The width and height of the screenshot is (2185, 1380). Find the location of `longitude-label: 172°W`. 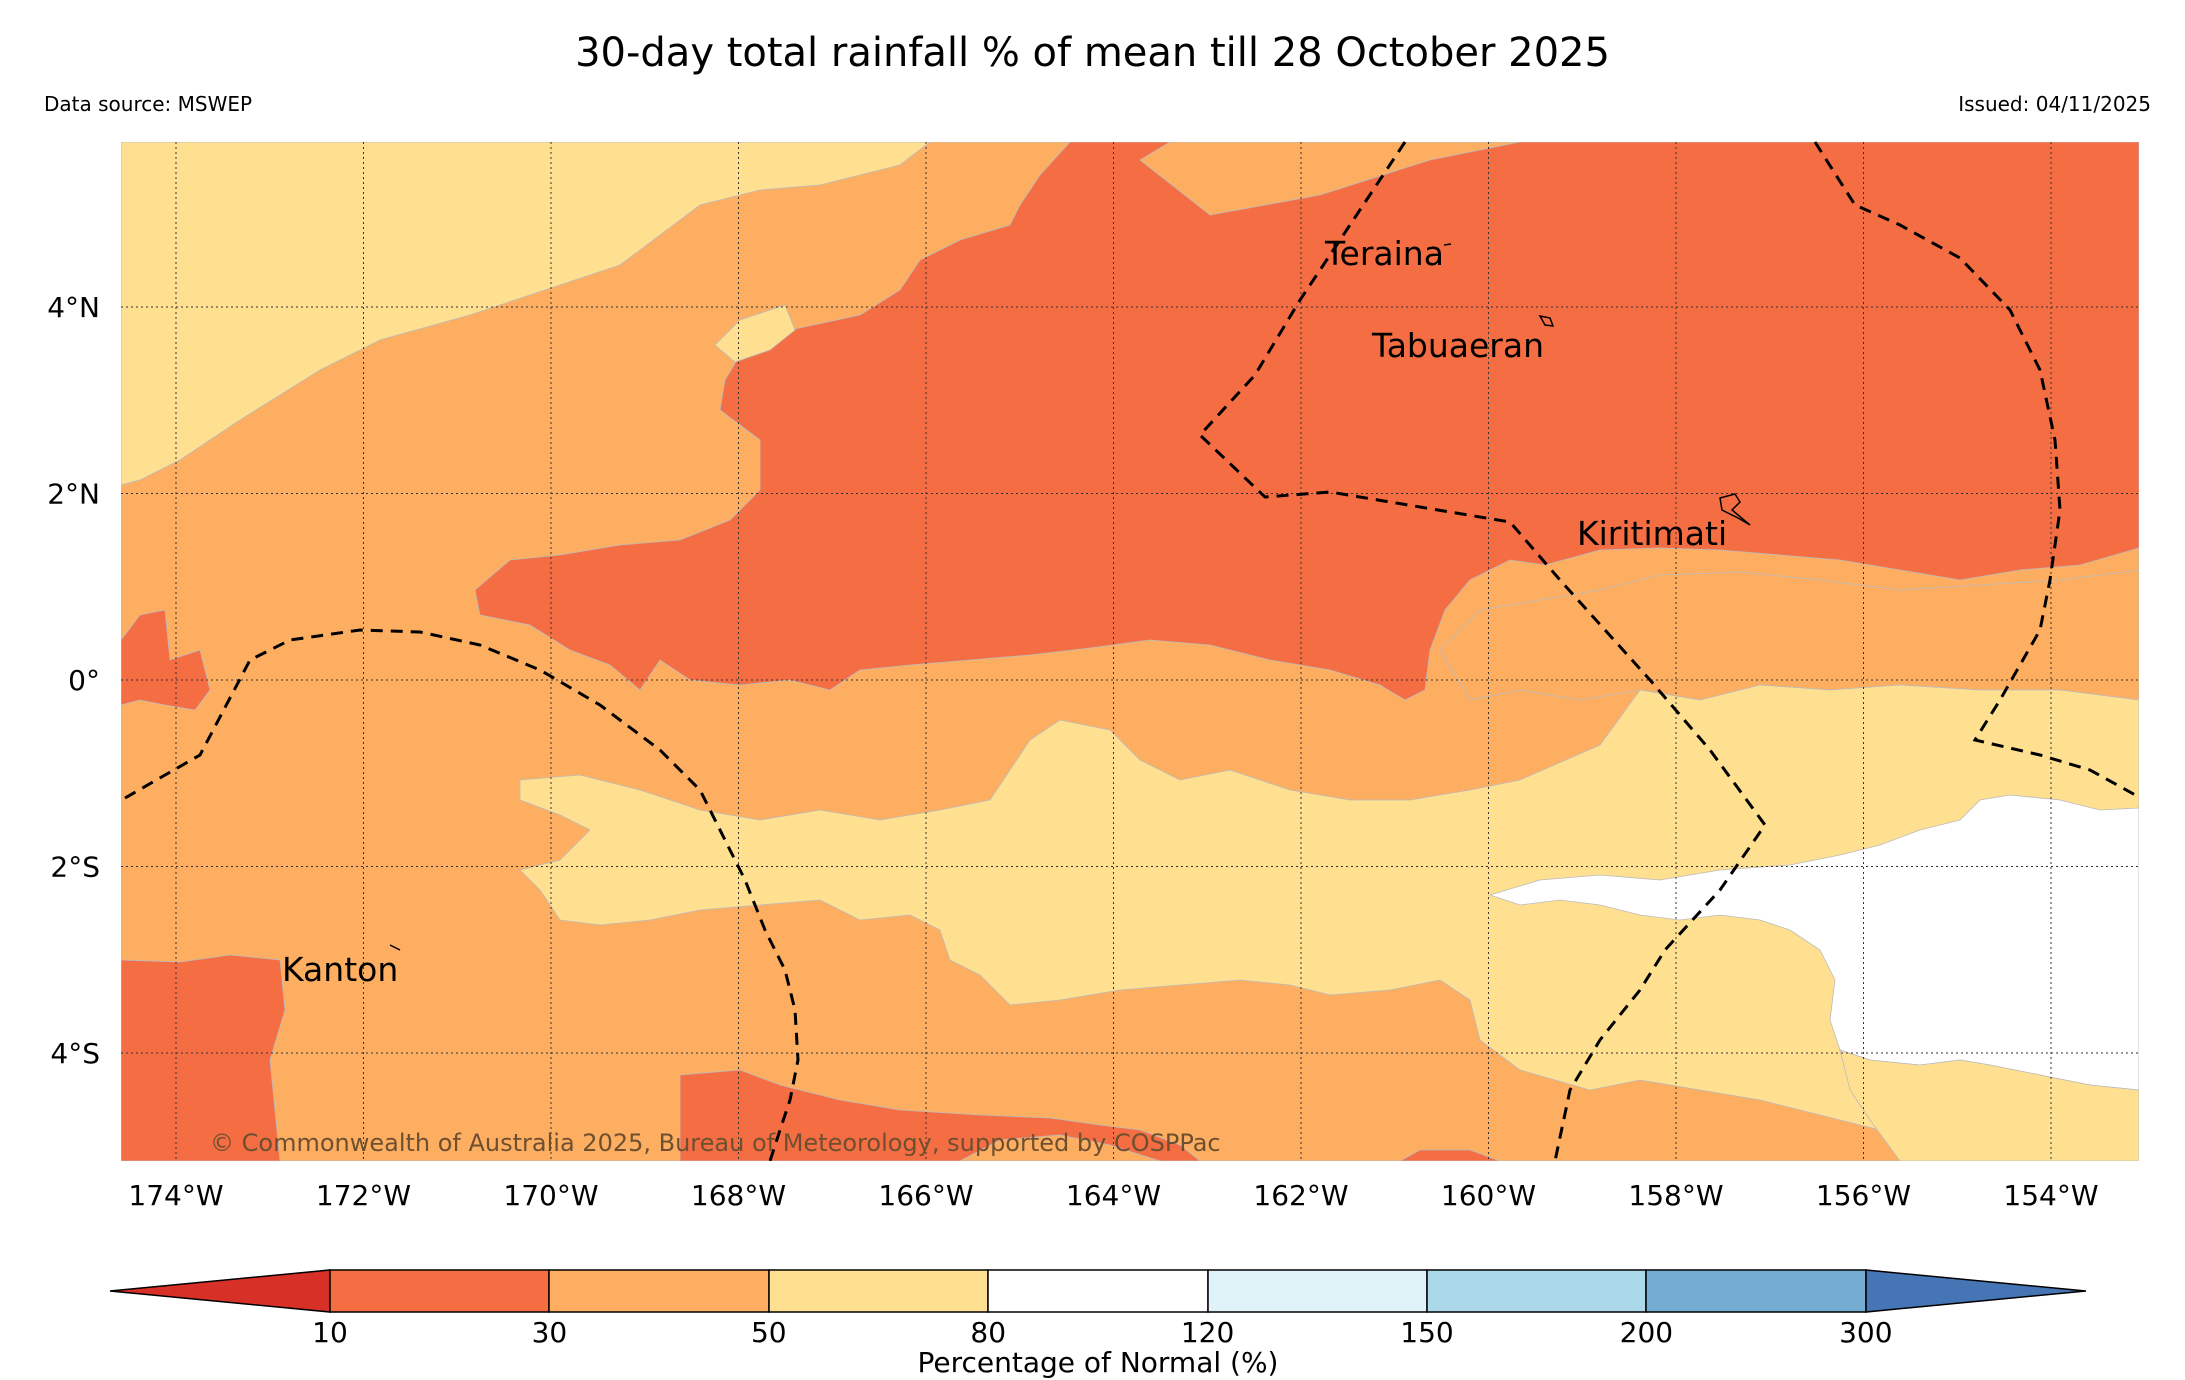

longitude-label: 172°W is located at coordinates (363, 1195).